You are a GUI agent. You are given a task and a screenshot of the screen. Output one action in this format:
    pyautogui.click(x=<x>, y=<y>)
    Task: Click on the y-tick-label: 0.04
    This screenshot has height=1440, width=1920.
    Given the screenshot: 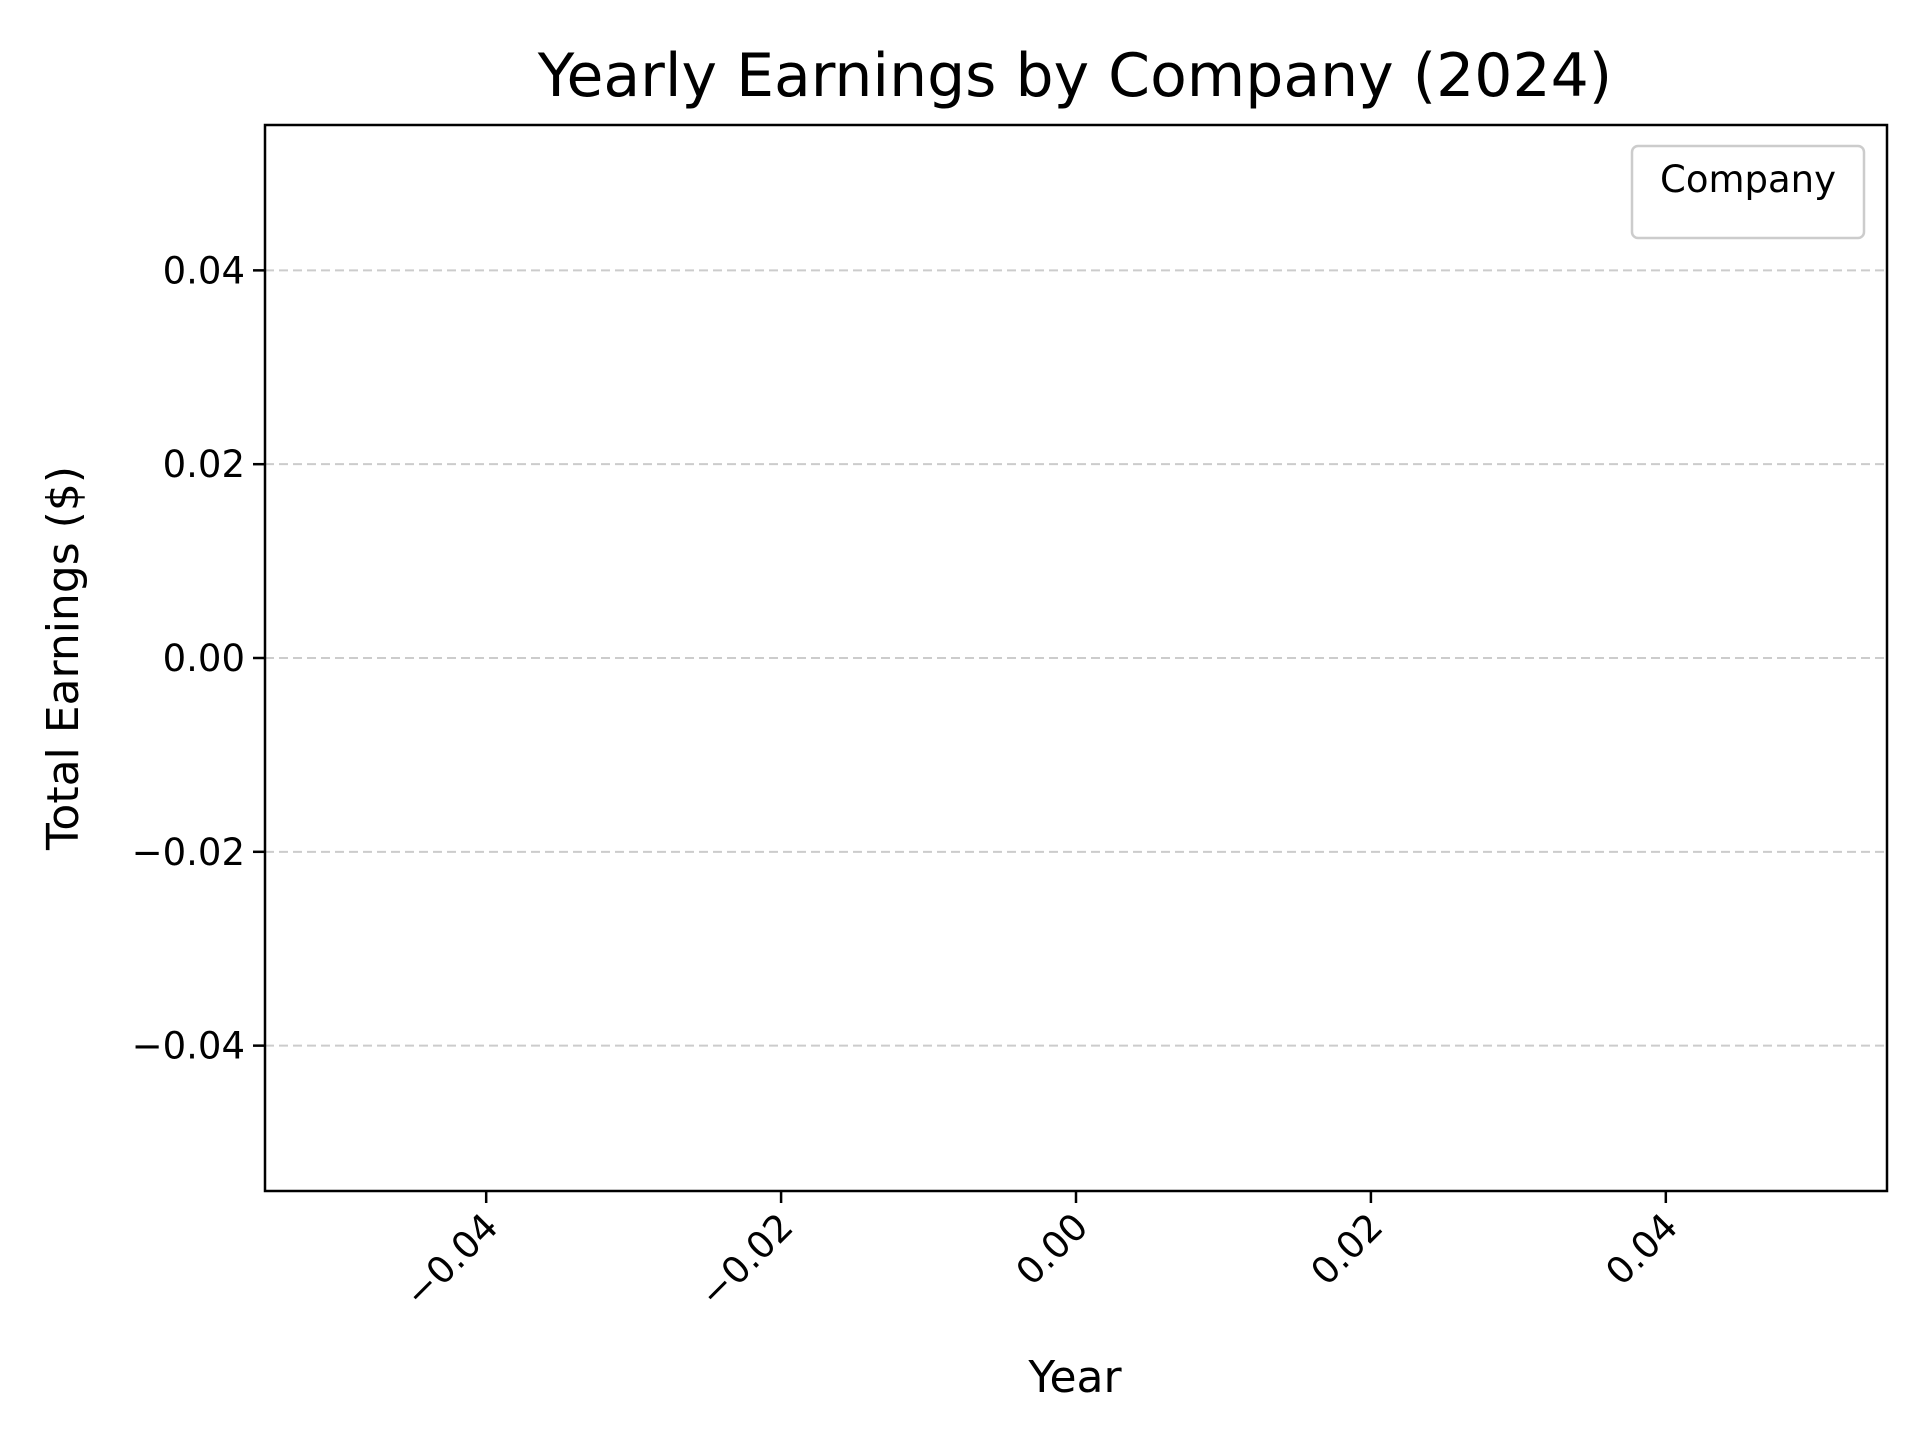 What is the action you would take?
    pyautogui.click(x=204, y=270)
    